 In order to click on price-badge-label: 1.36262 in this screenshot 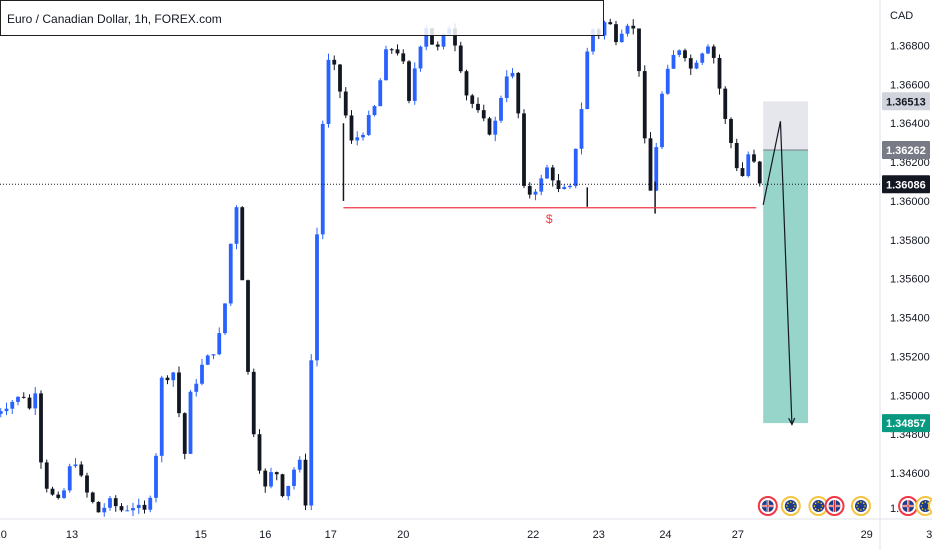, I will do `click(906, 151)`.